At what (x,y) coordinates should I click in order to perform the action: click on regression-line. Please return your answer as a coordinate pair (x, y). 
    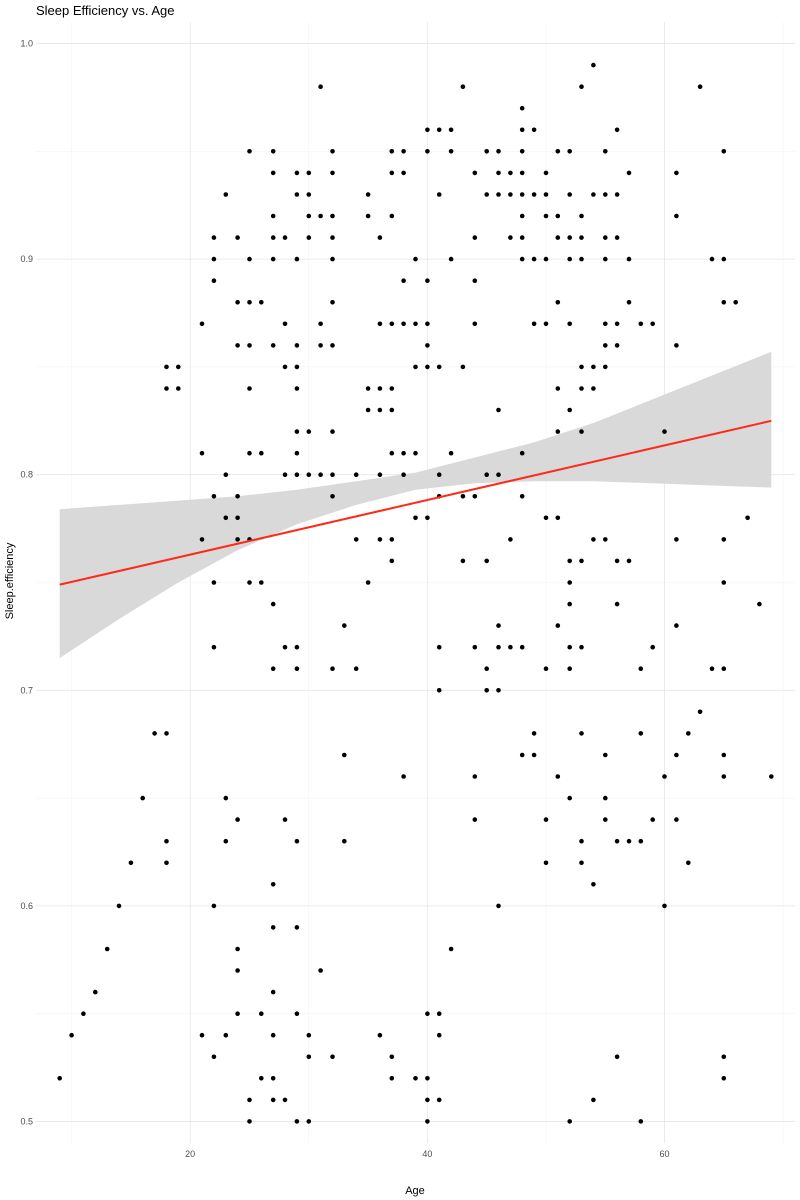
    Looking at the image, I should click on (415, 502).